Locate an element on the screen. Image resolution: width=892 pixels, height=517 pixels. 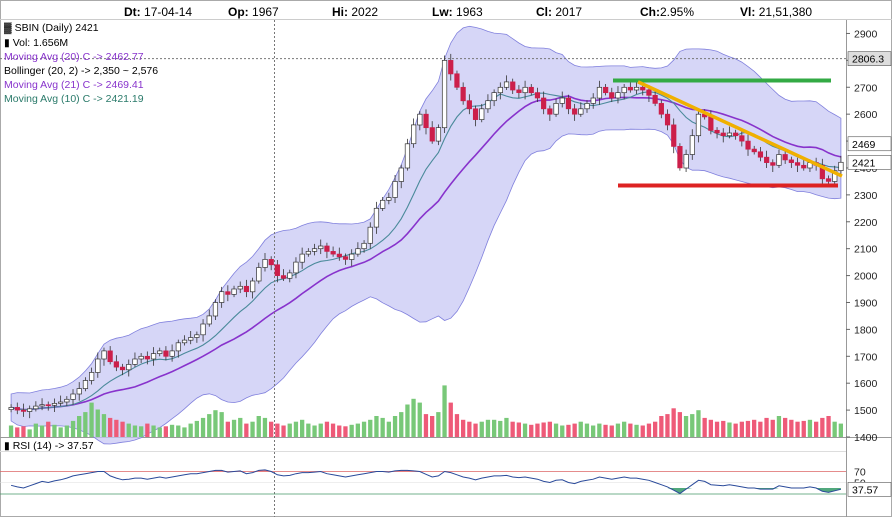
header-open: Op: 1967 is located at coordinates (253, 12).